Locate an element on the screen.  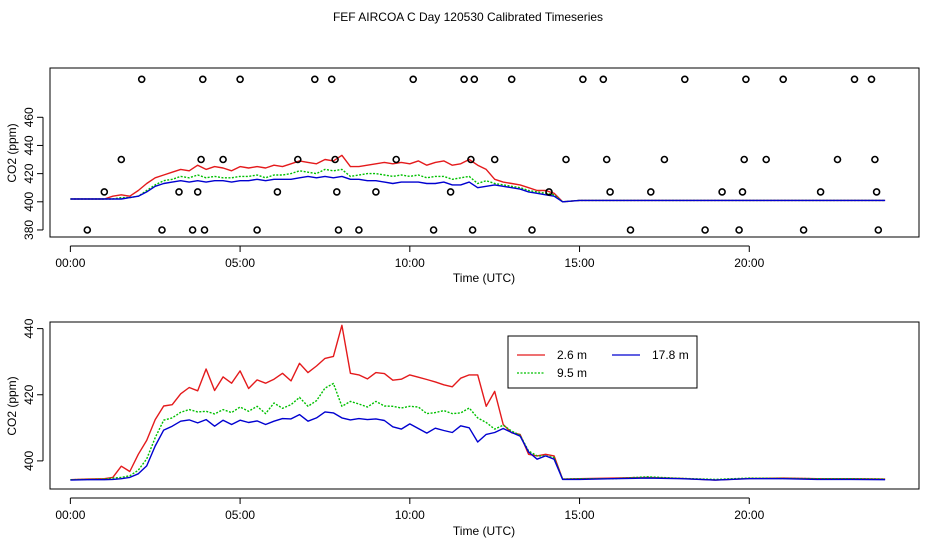
bottom-y-tick-label: 400 is located at coordinates (29, 461).